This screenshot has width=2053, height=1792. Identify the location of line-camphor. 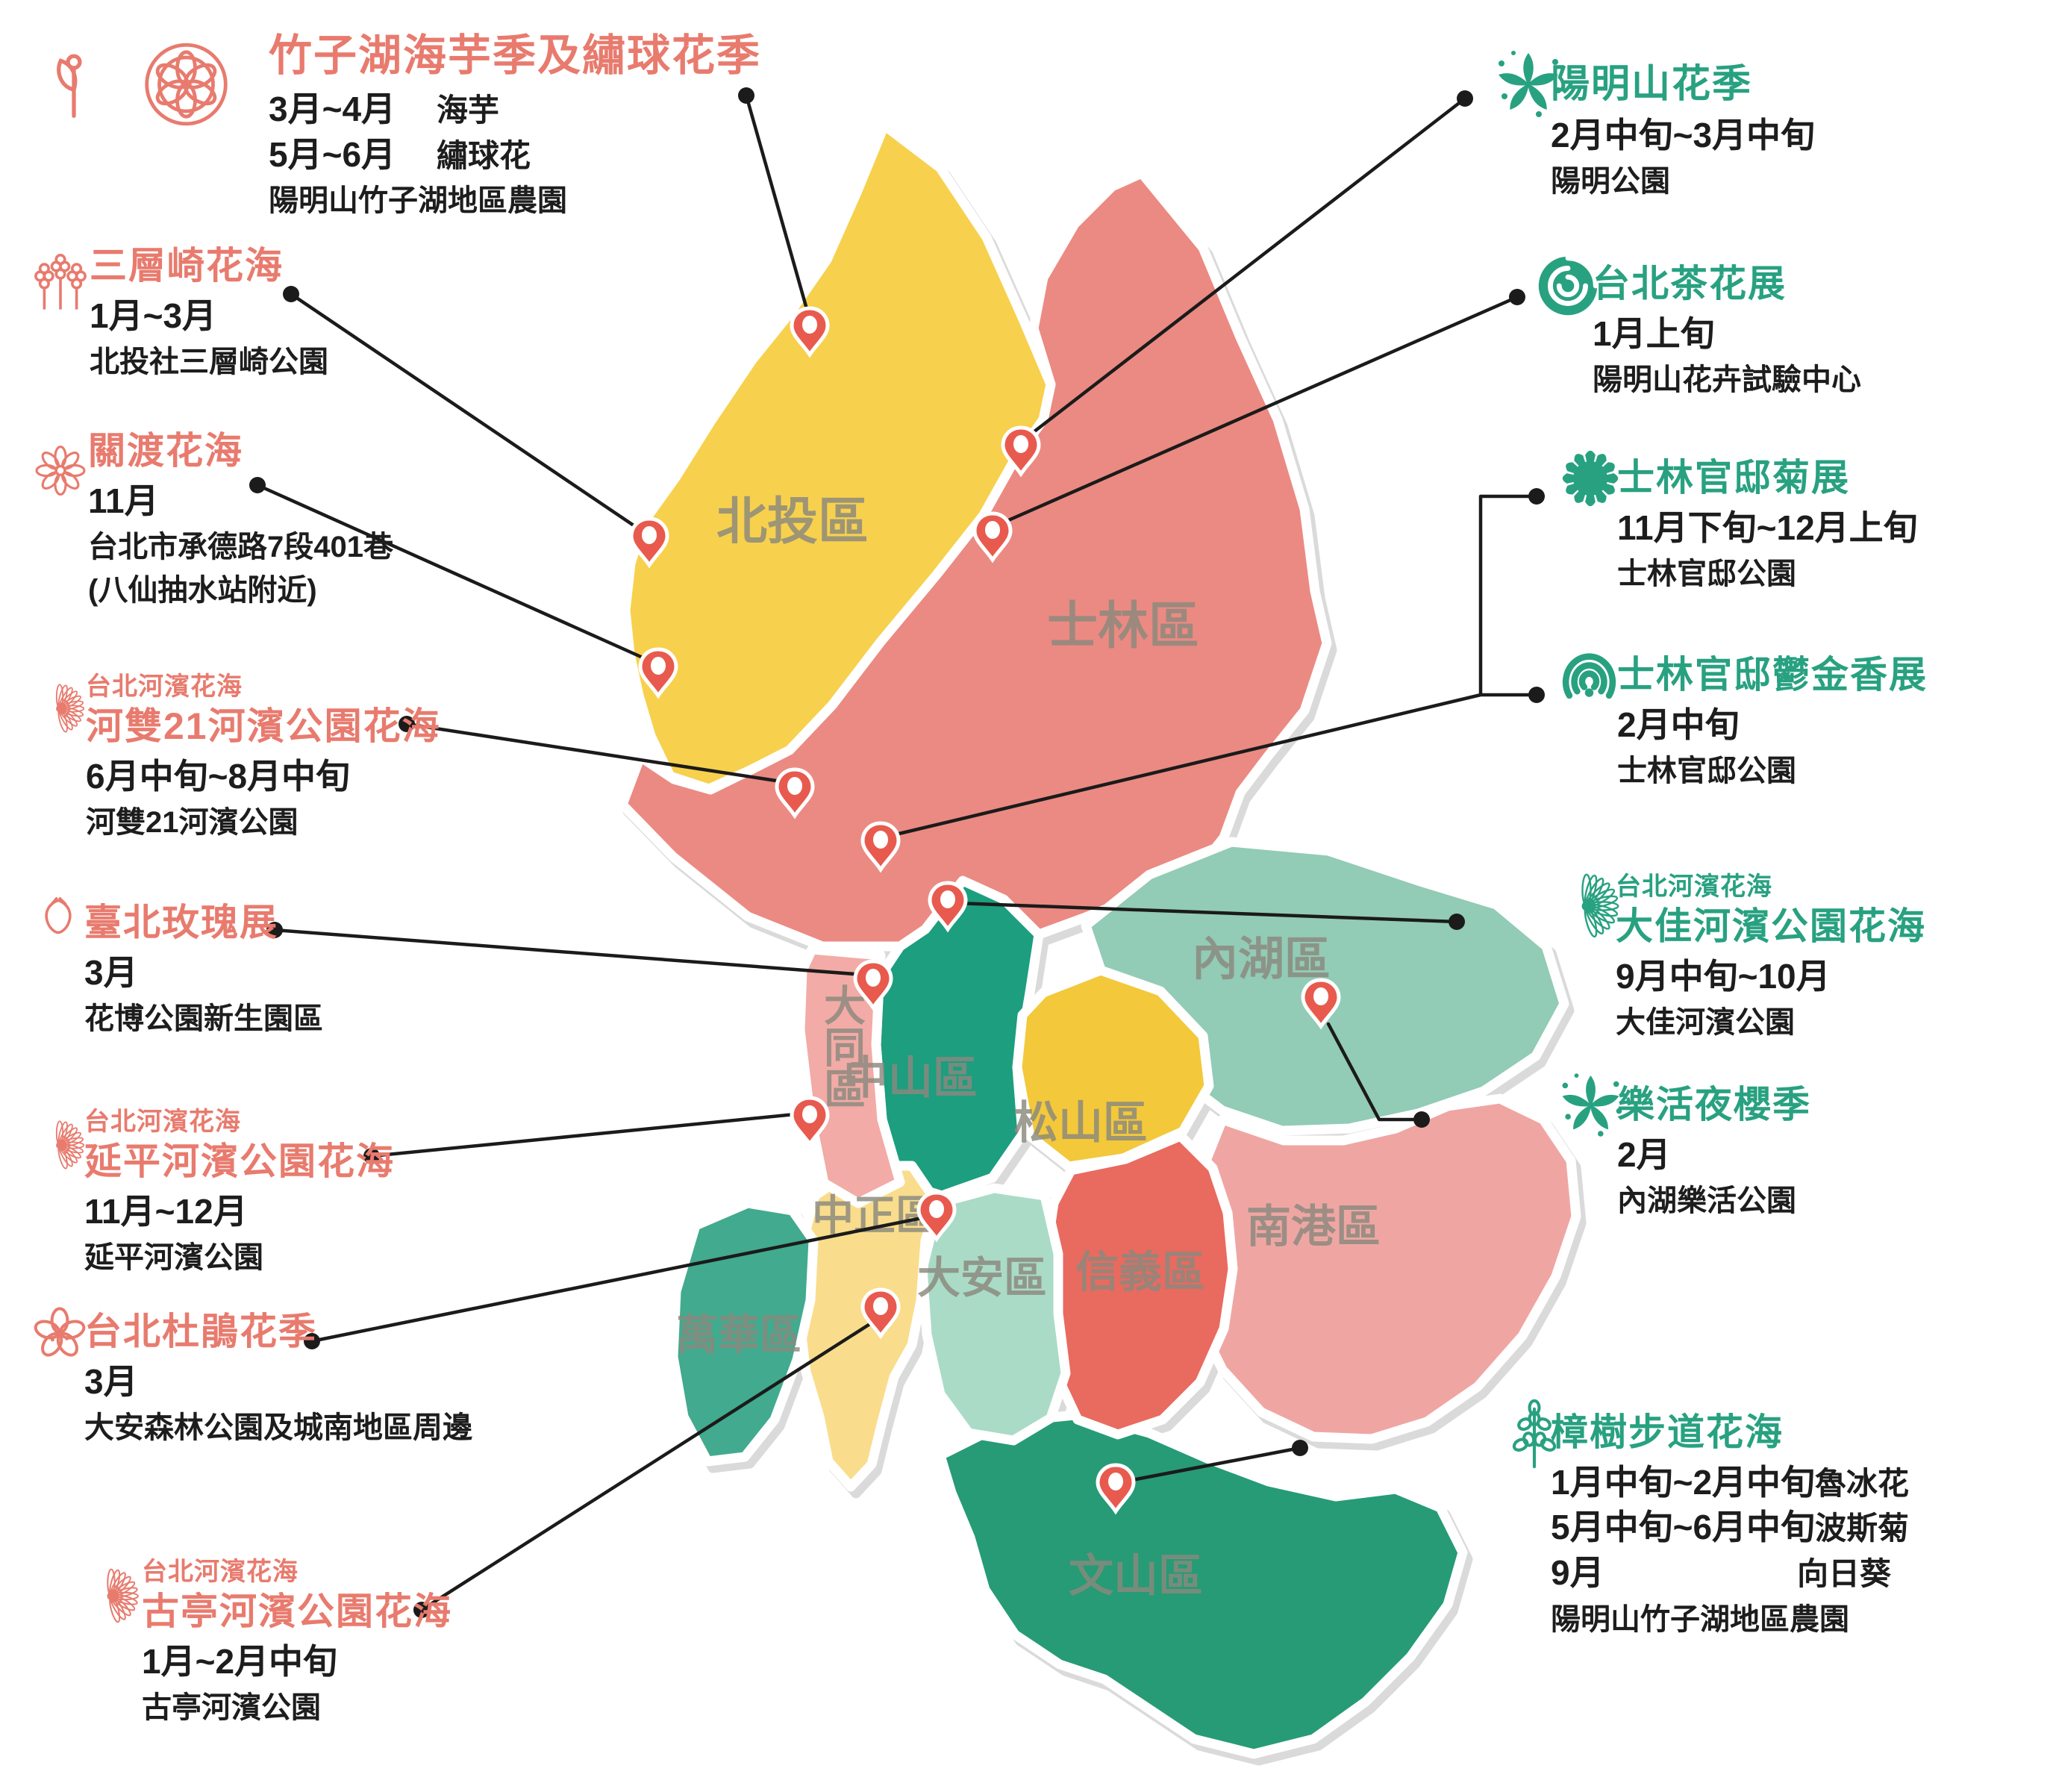
(1214, 1464).